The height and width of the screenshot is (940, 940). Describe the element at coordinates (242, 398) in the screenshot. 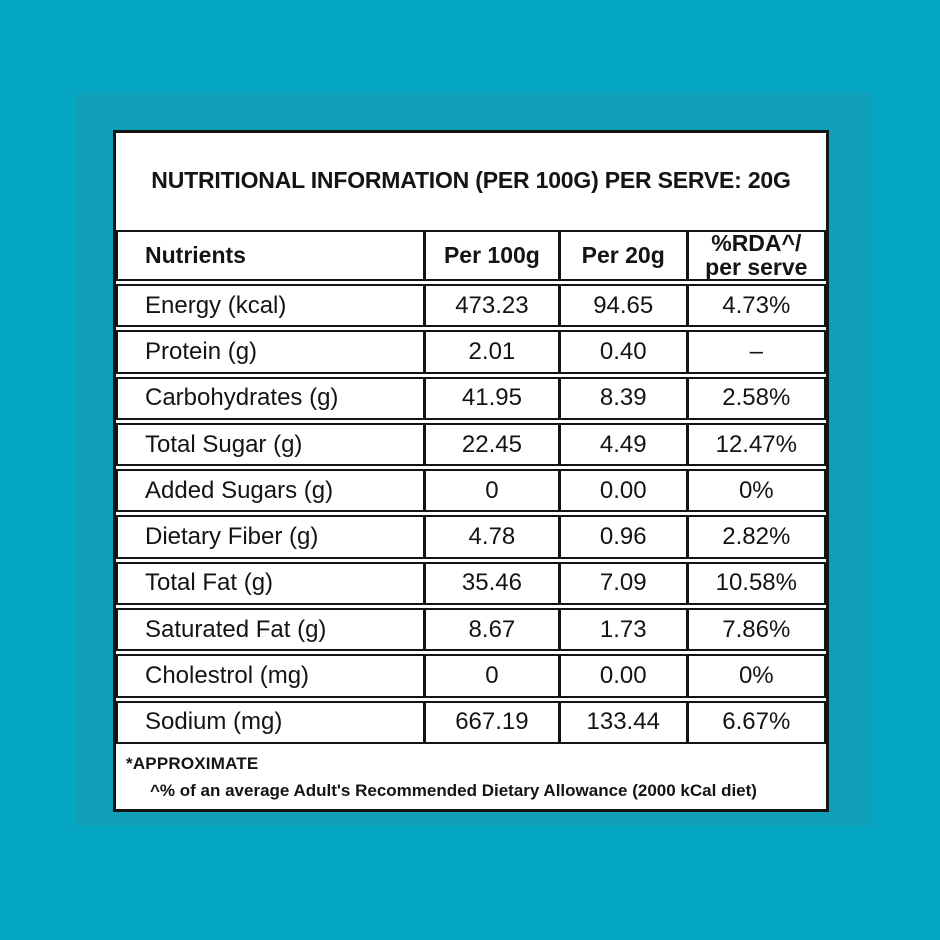

I see `nutrient-name: Carbohydrates (g)` at that location.